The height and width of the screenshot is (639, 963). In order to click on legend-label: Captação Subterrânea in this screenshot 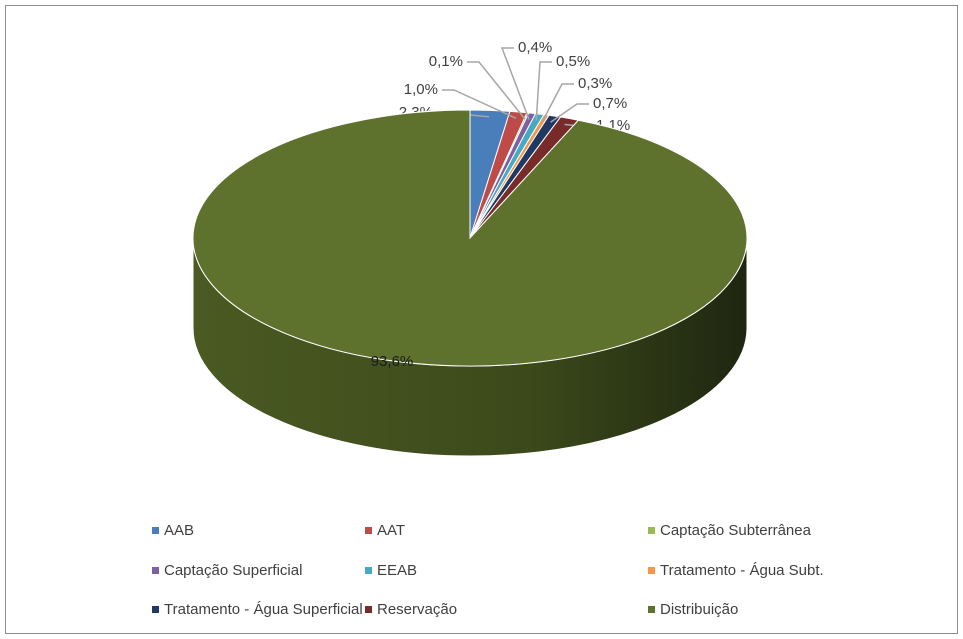, I will do `click(736, 530)`.